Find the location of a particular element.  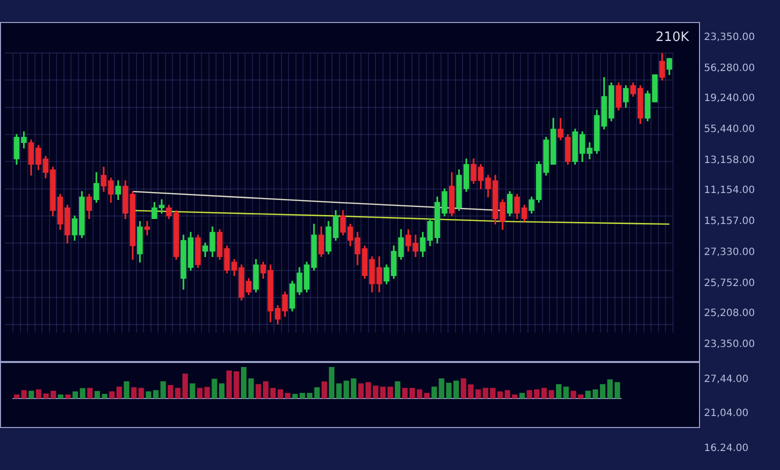

text: 25,208.00 is located at coordinates (730, 314).